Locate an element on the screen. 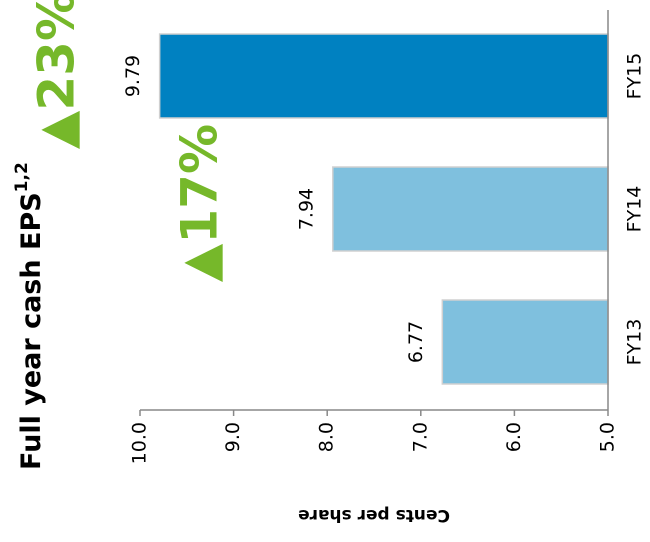  title-text: Full year cash EPS is located at coordinates (31, 331).